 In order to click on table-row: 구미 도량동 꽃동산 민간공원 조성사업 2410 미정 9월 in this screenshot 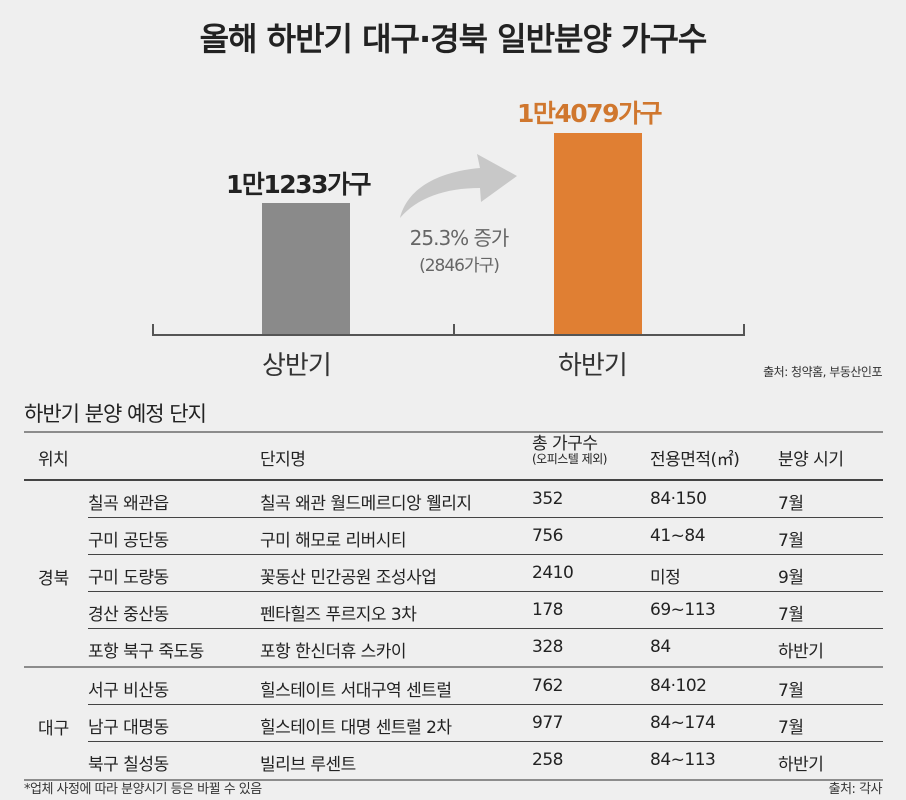, I will do `click(485, 573)`.